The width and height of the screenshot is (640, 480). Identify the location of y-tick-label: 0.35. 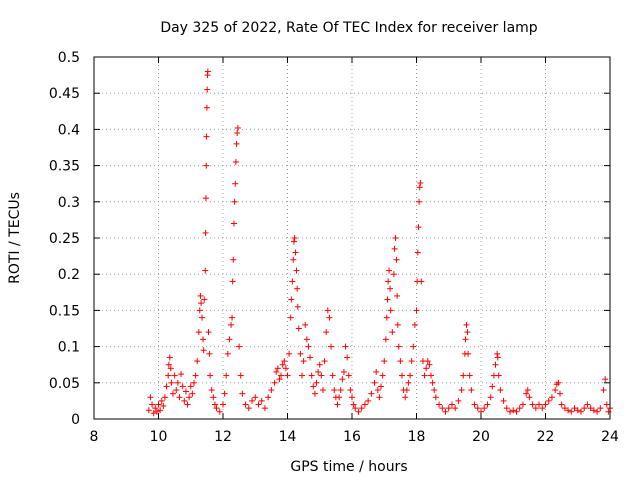
(64, 167).